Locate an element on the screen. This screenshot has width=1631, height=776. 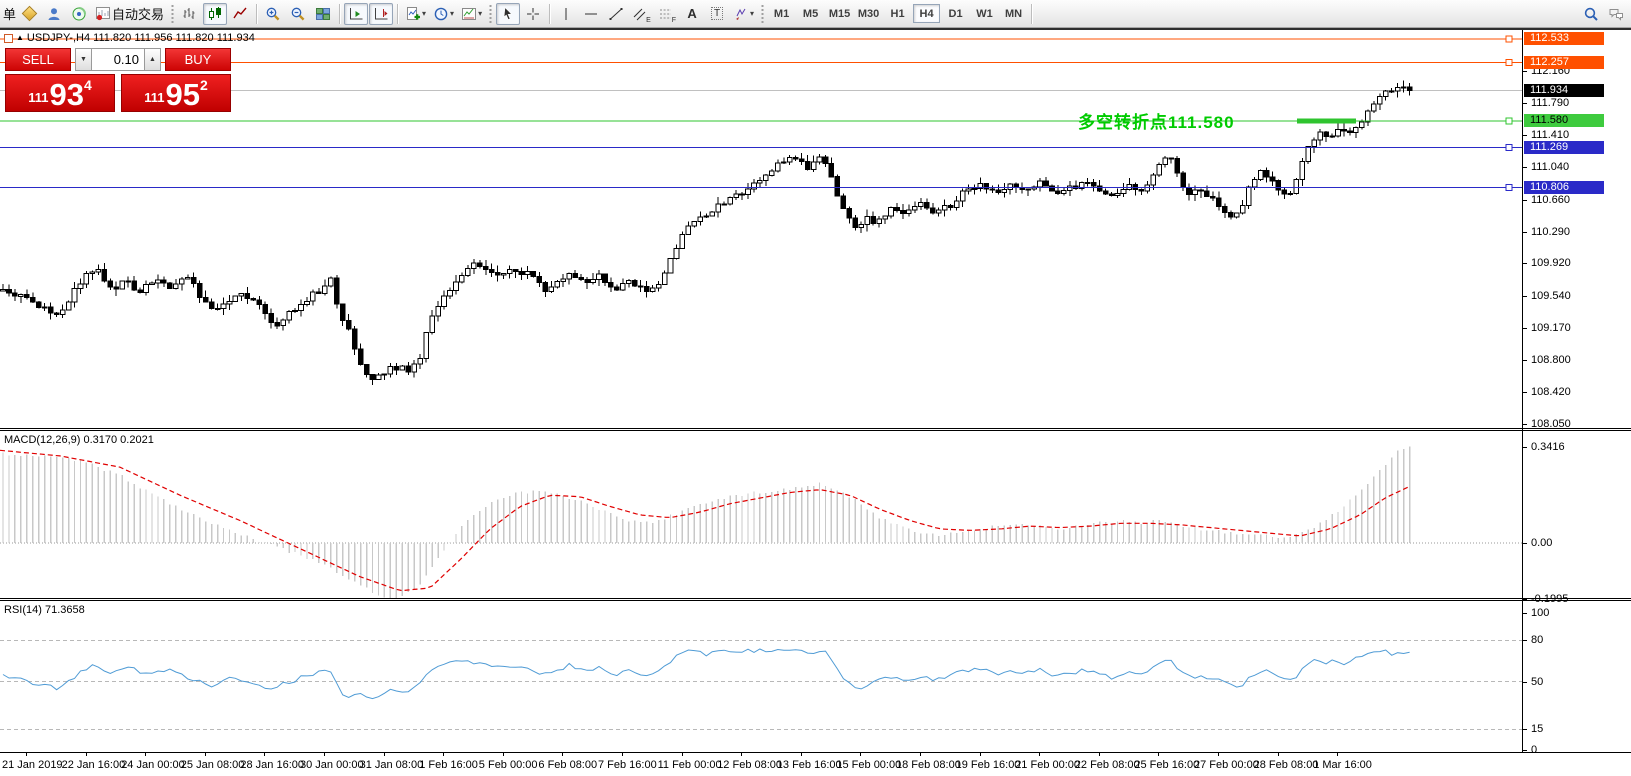
level-price-badge: 111.580 is located at coordinates (1564, 121).